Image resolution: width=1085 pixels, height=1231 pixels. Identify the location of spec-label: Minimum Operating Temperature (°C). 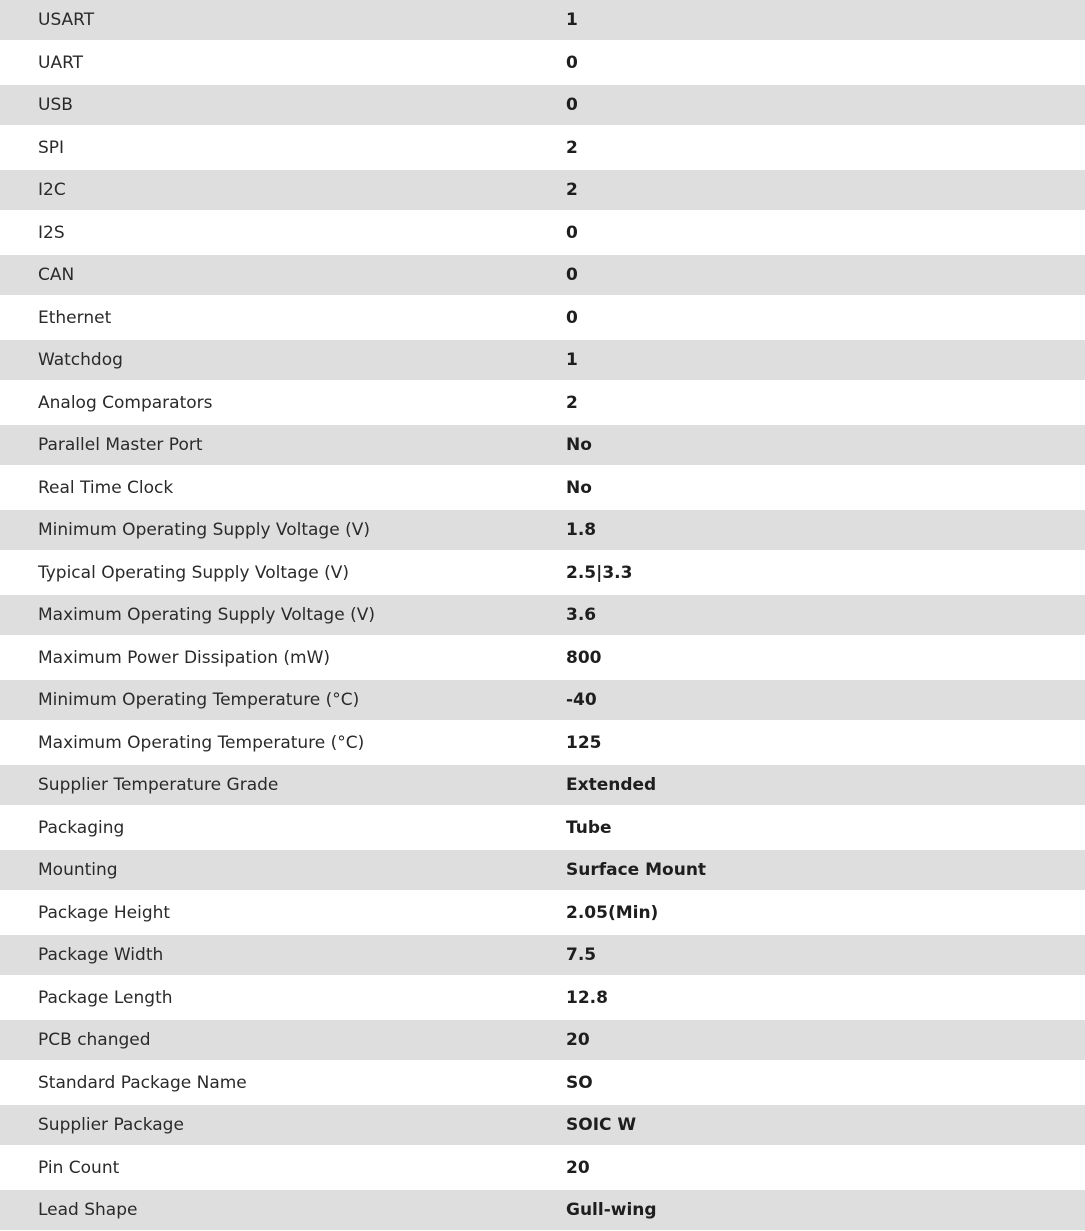
(199, 700).